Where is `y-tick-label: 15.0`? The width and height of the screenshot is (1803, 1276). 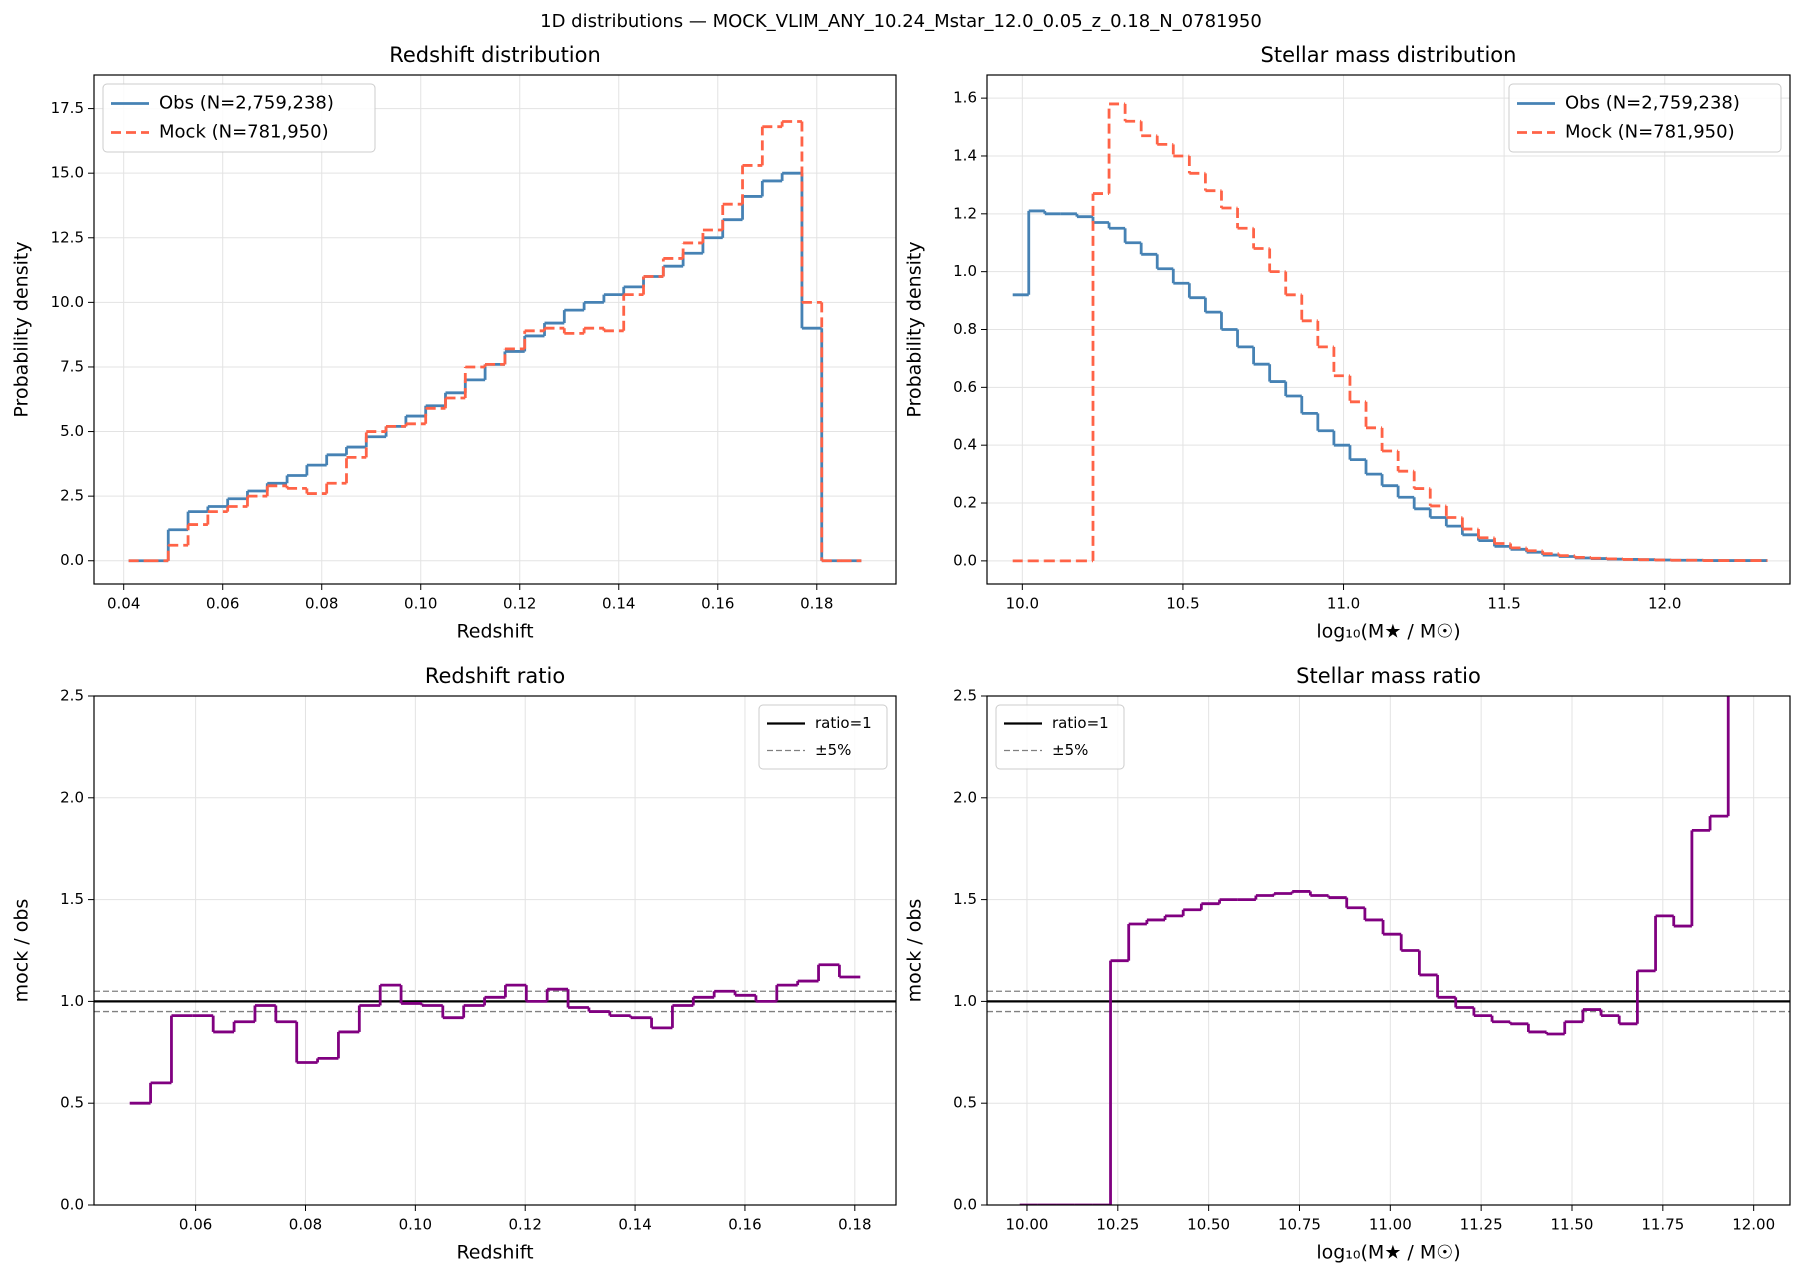
y-tick-label: 15.0 is located at coordinates (67, 173).